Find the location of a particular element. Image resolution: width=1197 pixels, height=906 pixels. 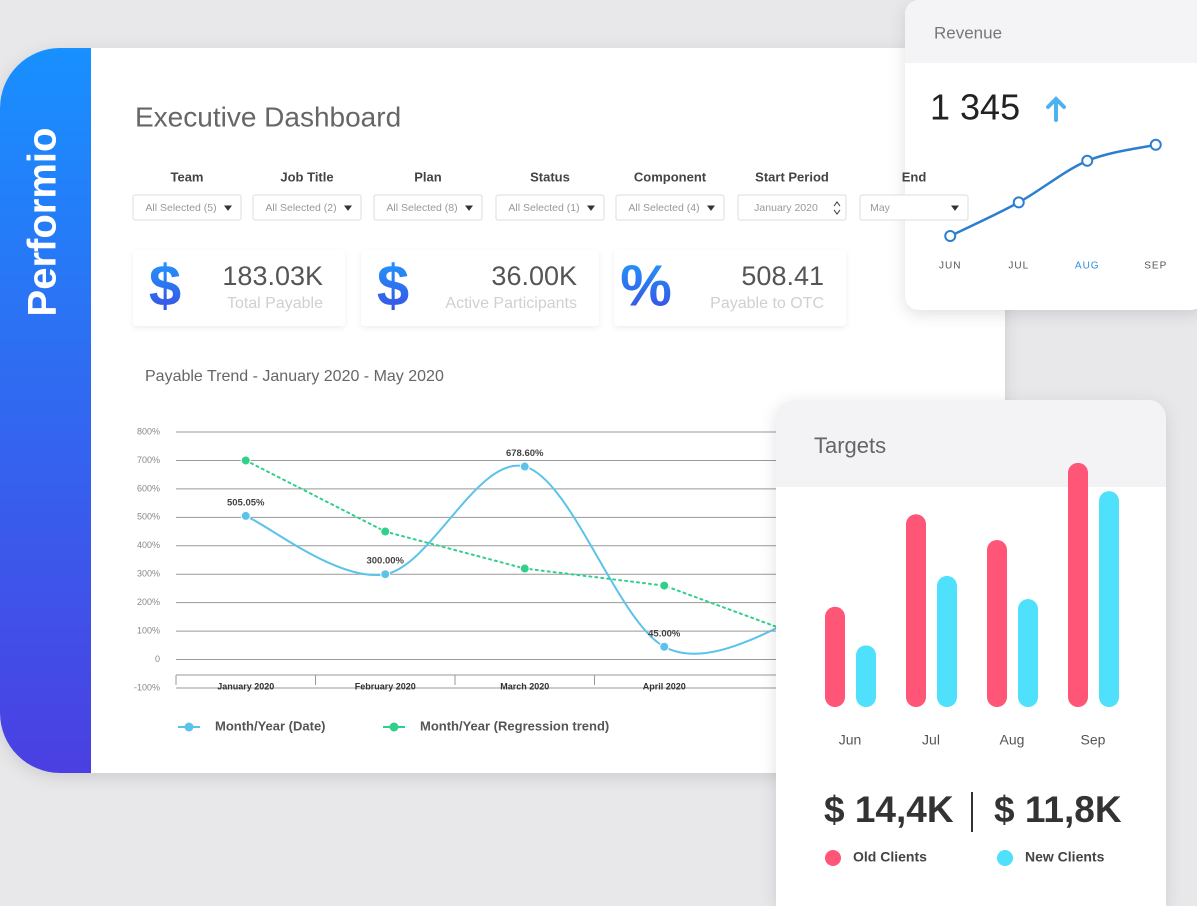

dropdown-value: All Selected (2) is located at coordinates (300, 208).